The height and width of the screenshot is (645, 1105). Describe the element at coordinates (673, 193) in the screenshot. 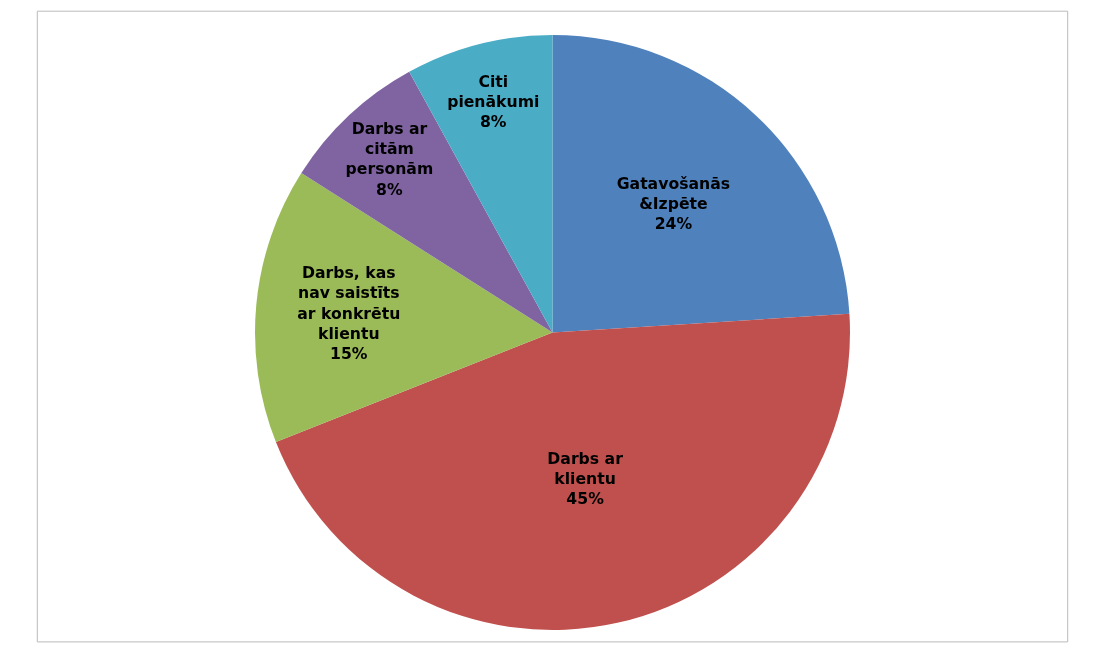

I see `slice-label: Gatavošanās &Izpēte` at that location.